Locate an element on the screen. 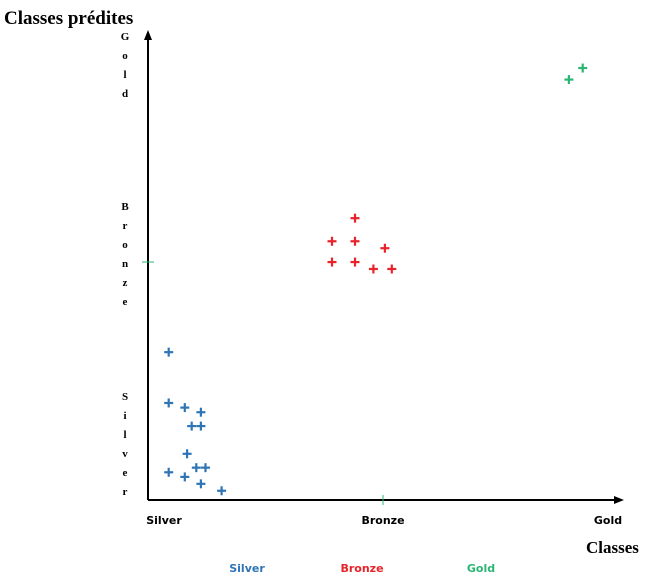  y-tick-letter: i is located at coordinates (124, 416).